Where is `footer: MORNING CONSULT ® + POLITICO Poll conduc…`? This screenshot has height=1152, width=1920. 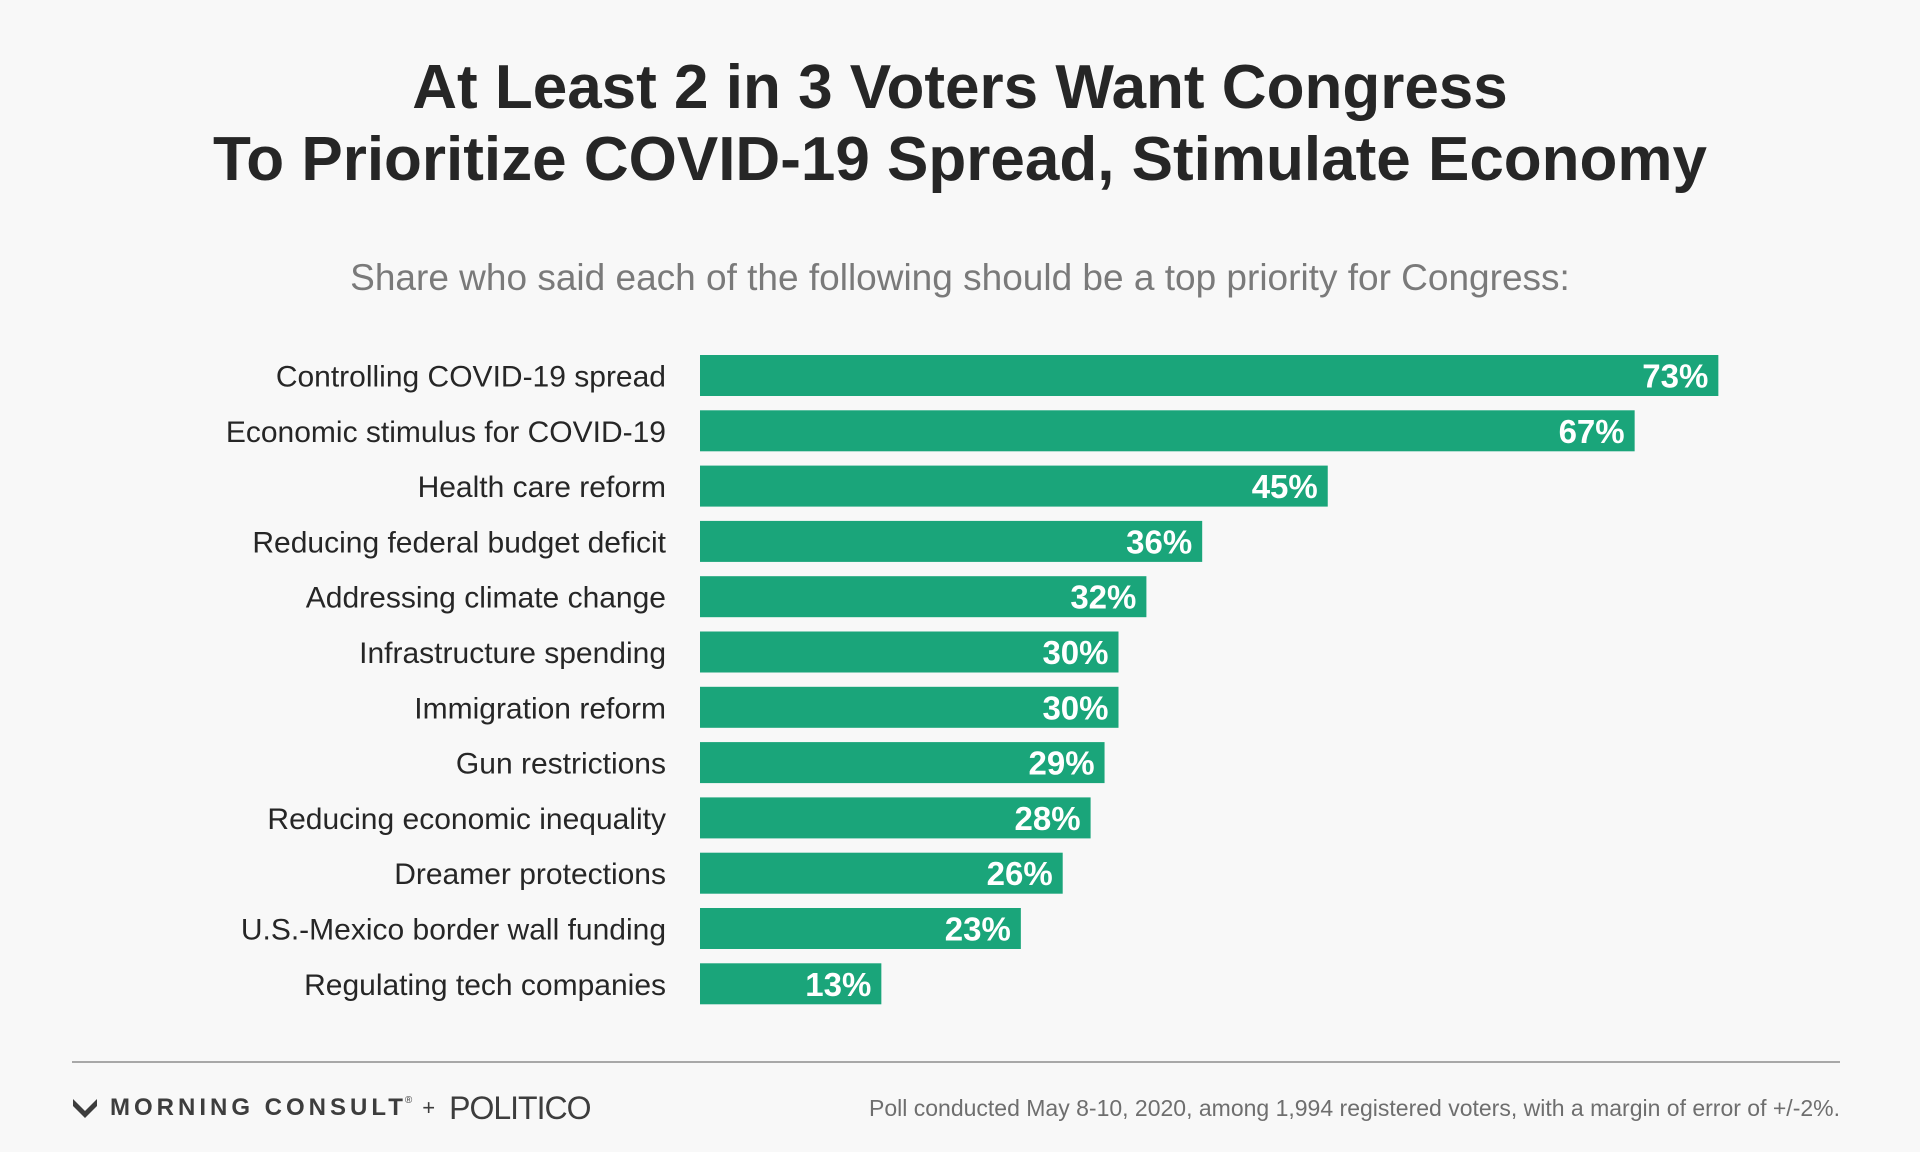 footer: MORNING CONSULT ® + POLITICO Poll conduc… is located at coordinates (956, 1108).